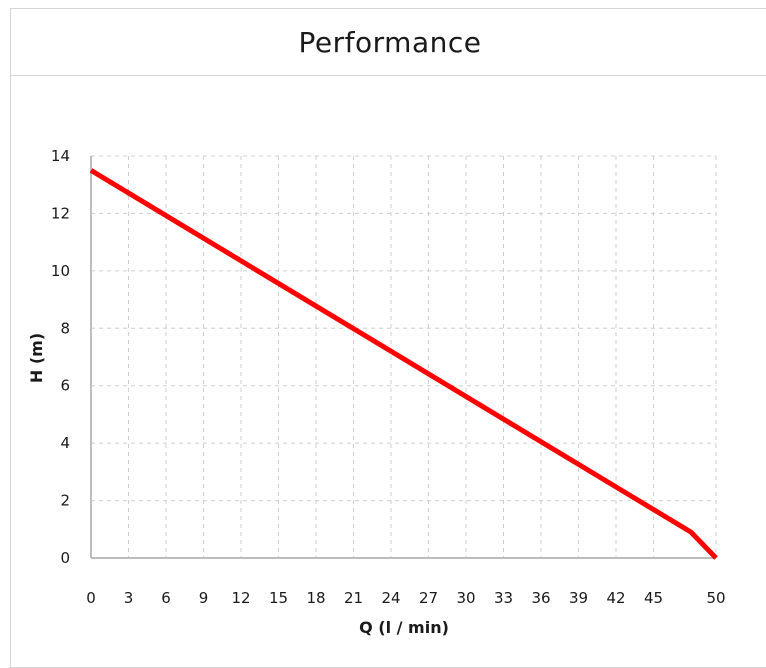 This screenshot has width=766, height=668. Describe the element at coordinates (715, 598) in the screenshot. I see `x-tick-label: 50` at that location.